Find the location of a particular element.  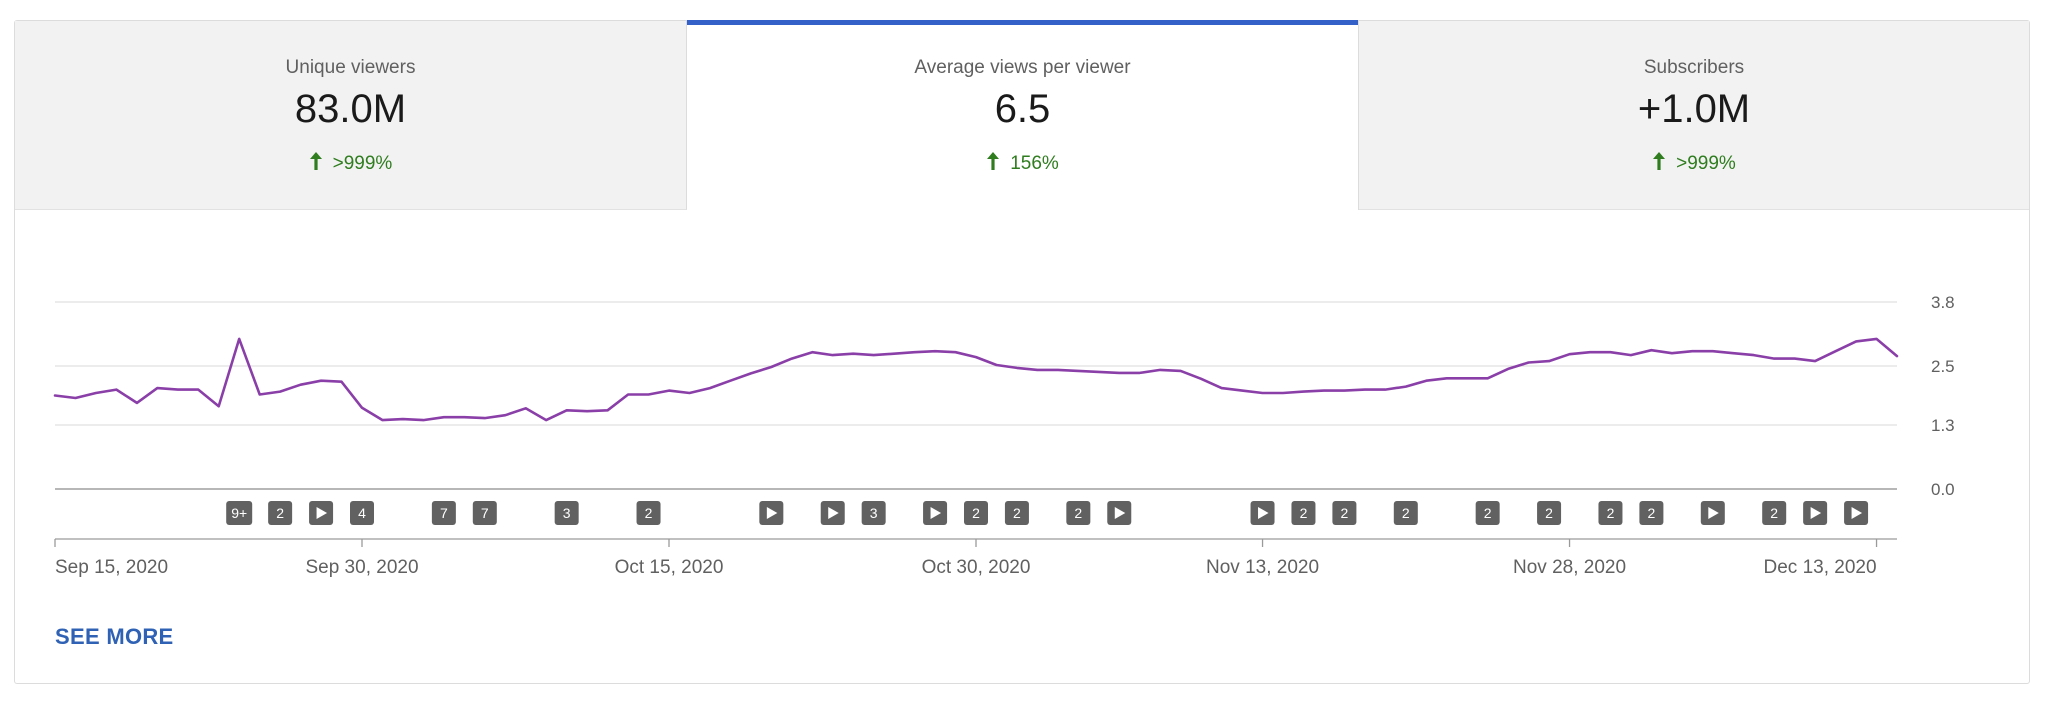

tab-value: 83.0M is located at coordinates (350, 109).